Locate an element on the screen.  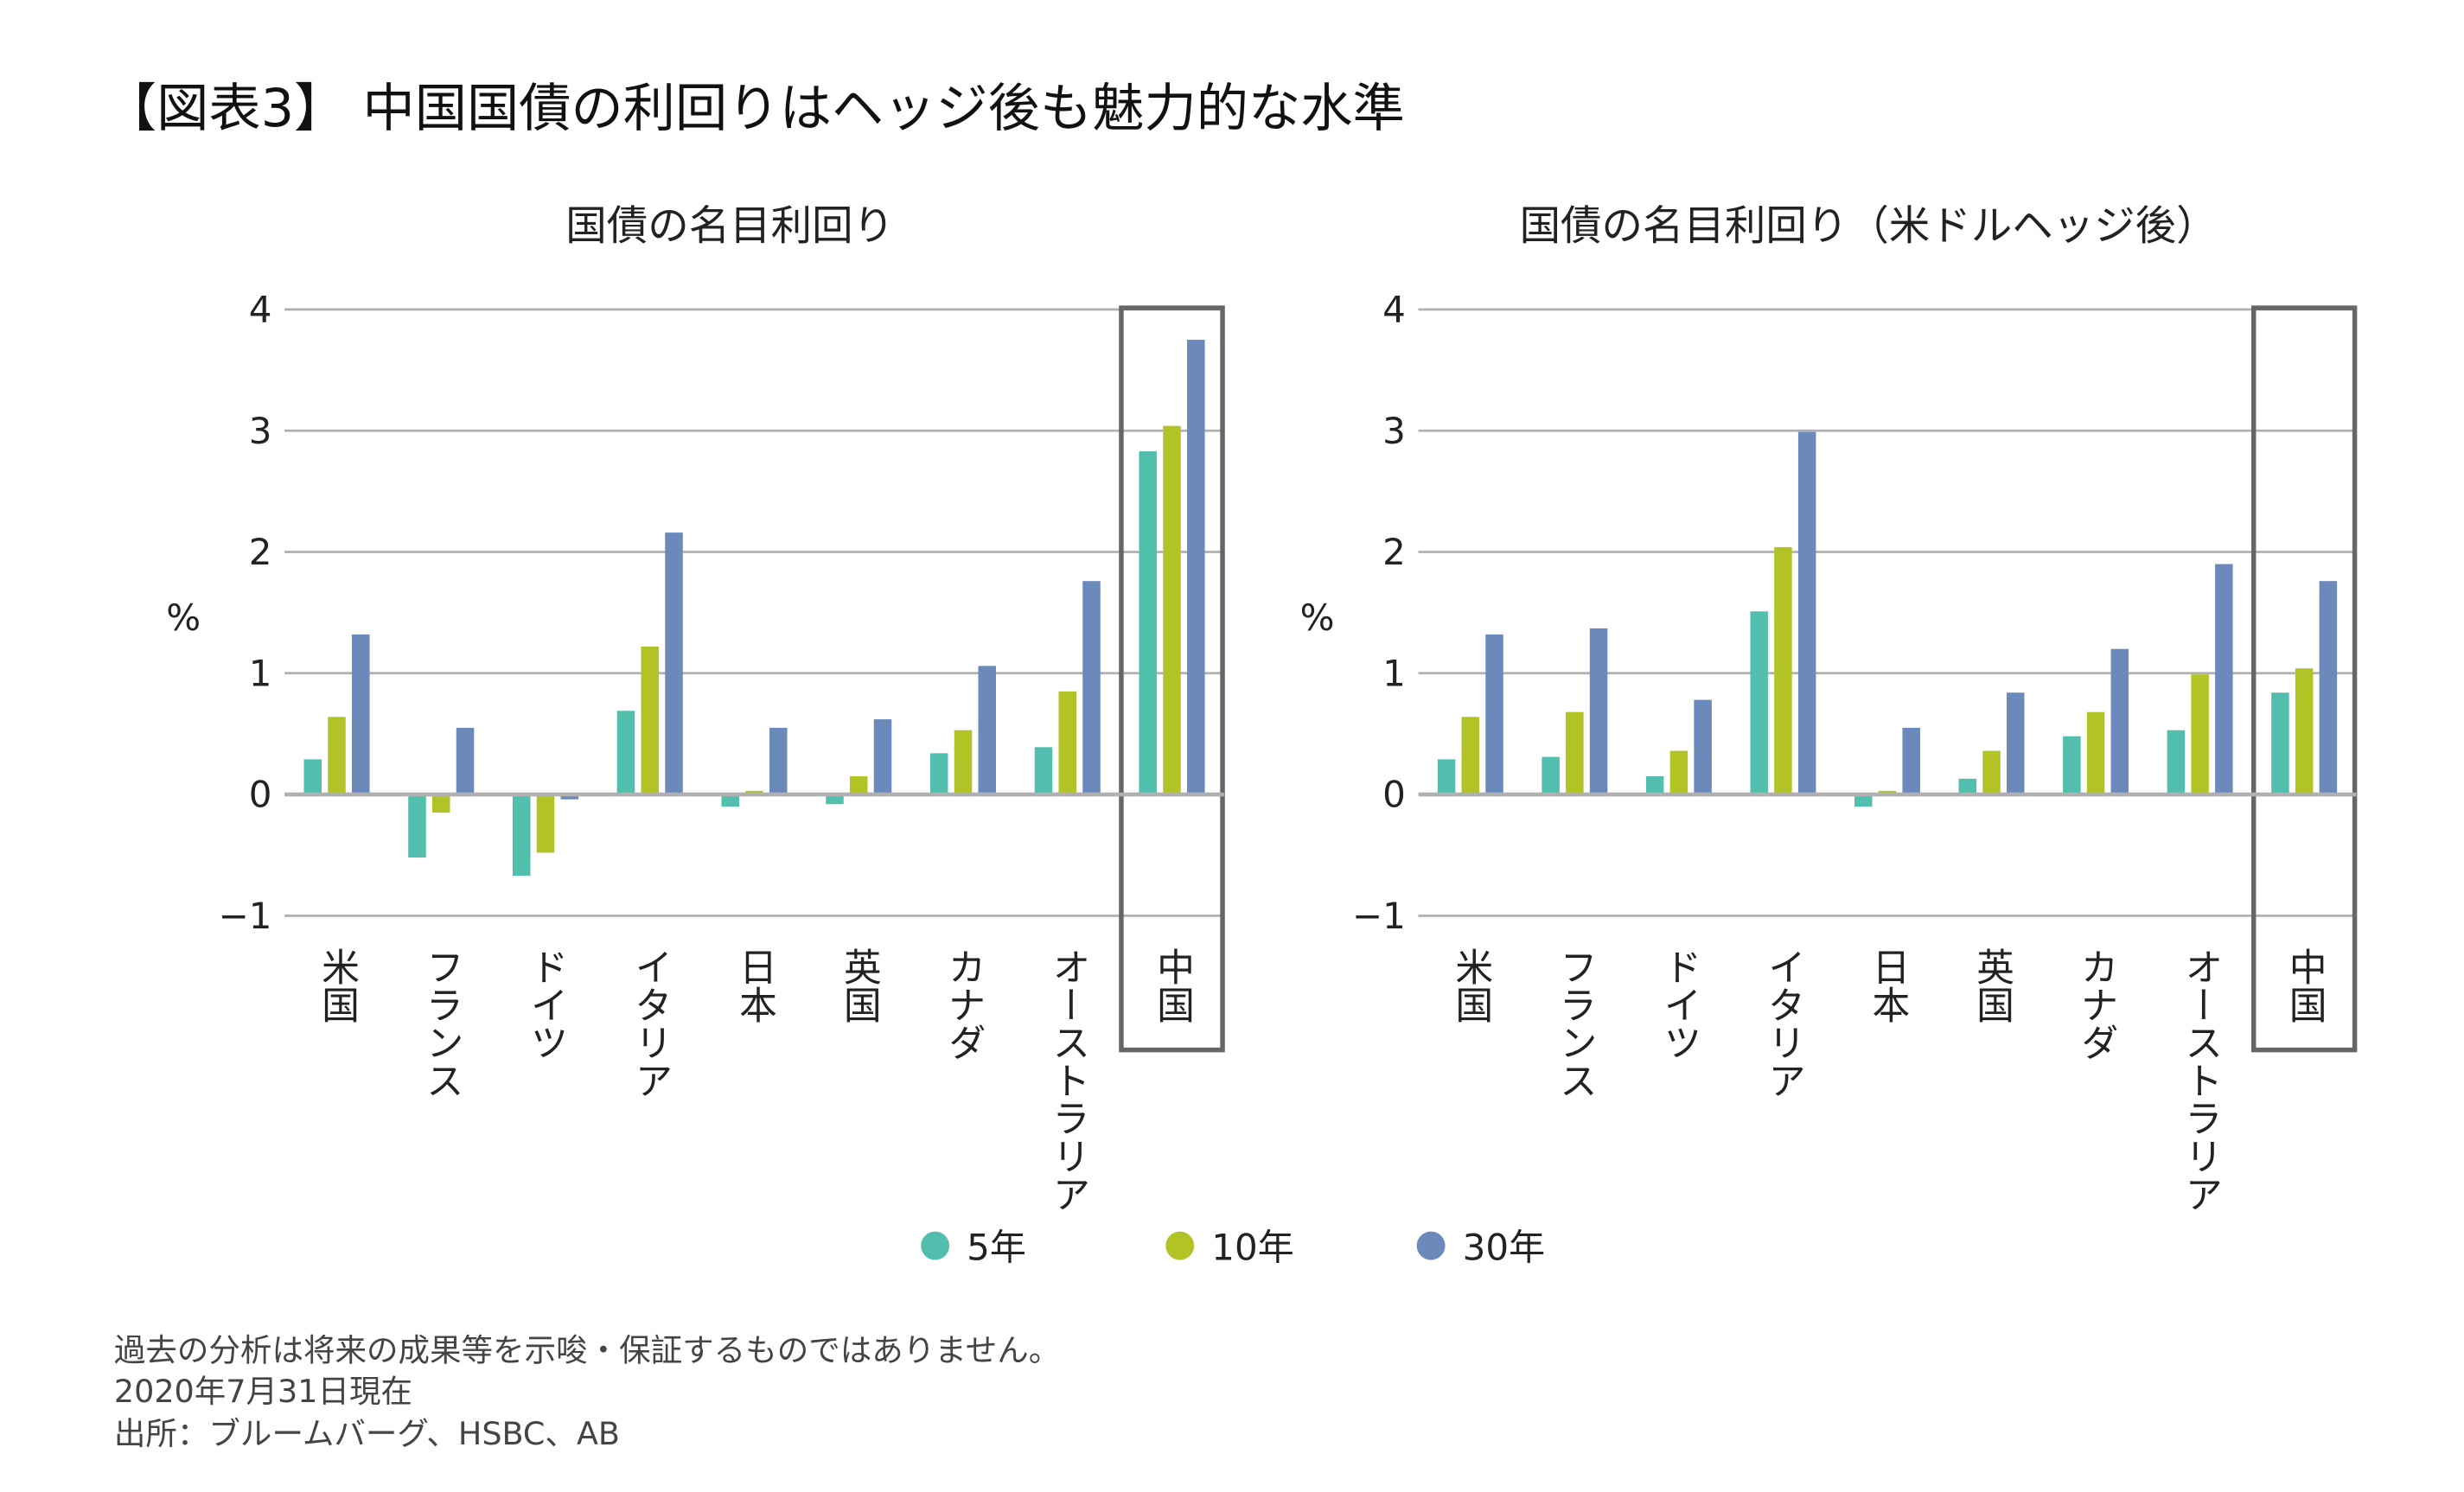
legend: 5年 10年 30年 is located at coordinates (1233, 1248).